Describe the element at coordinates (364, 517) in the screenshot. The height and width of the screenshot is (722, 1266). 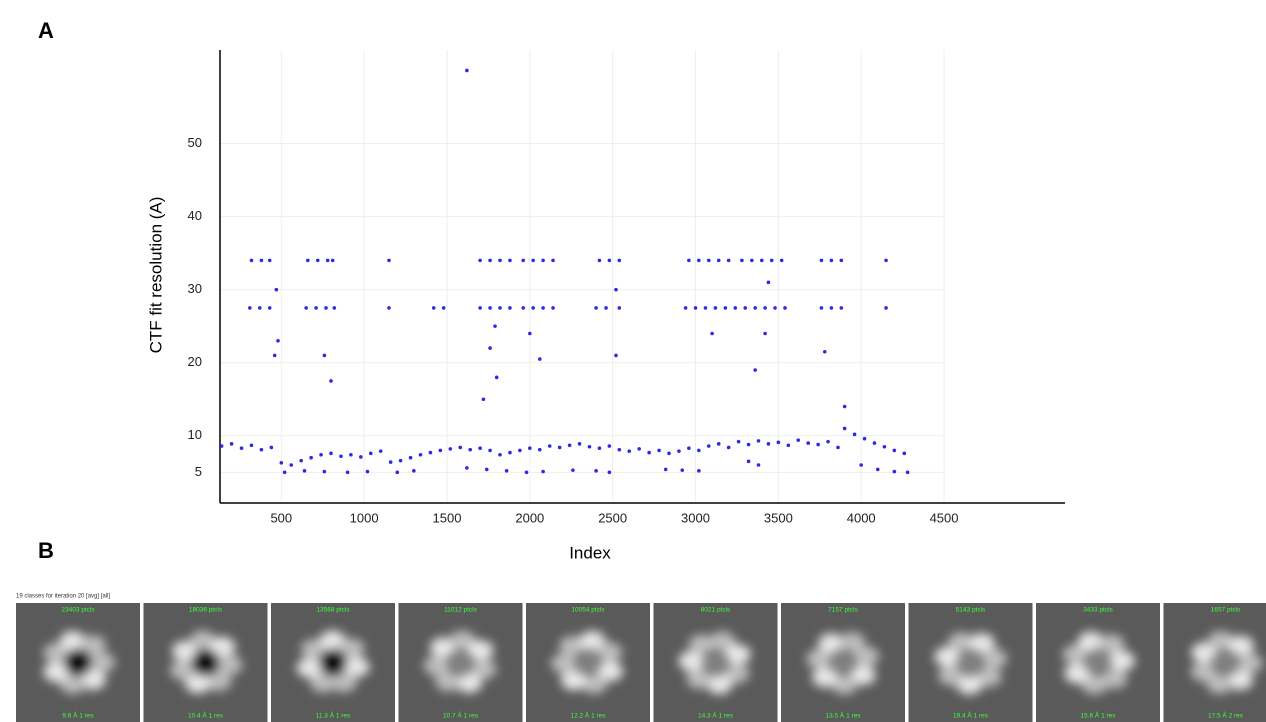
I see `x-tick-label: 1000` at that location.